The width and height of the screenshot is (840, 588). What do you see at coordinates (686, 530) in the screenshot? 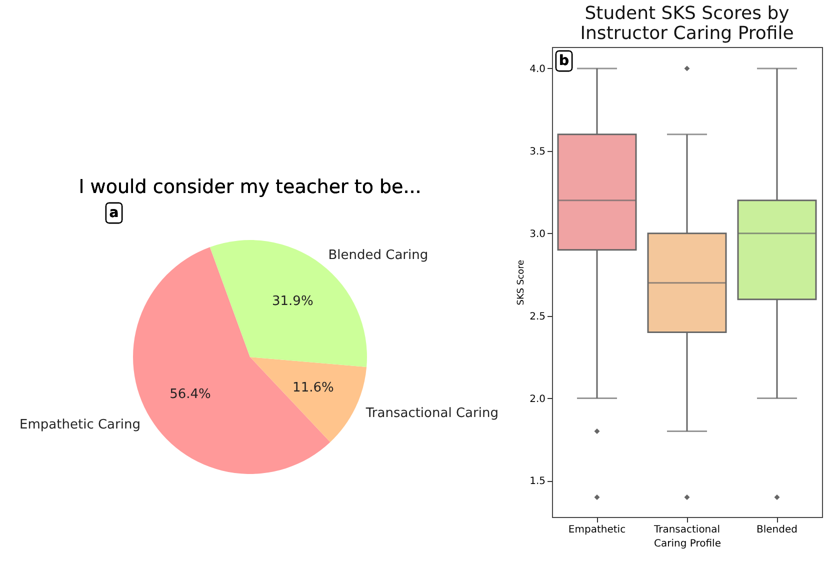
I see `x-tick-label: Transactional` at bounding box center [686, 530].